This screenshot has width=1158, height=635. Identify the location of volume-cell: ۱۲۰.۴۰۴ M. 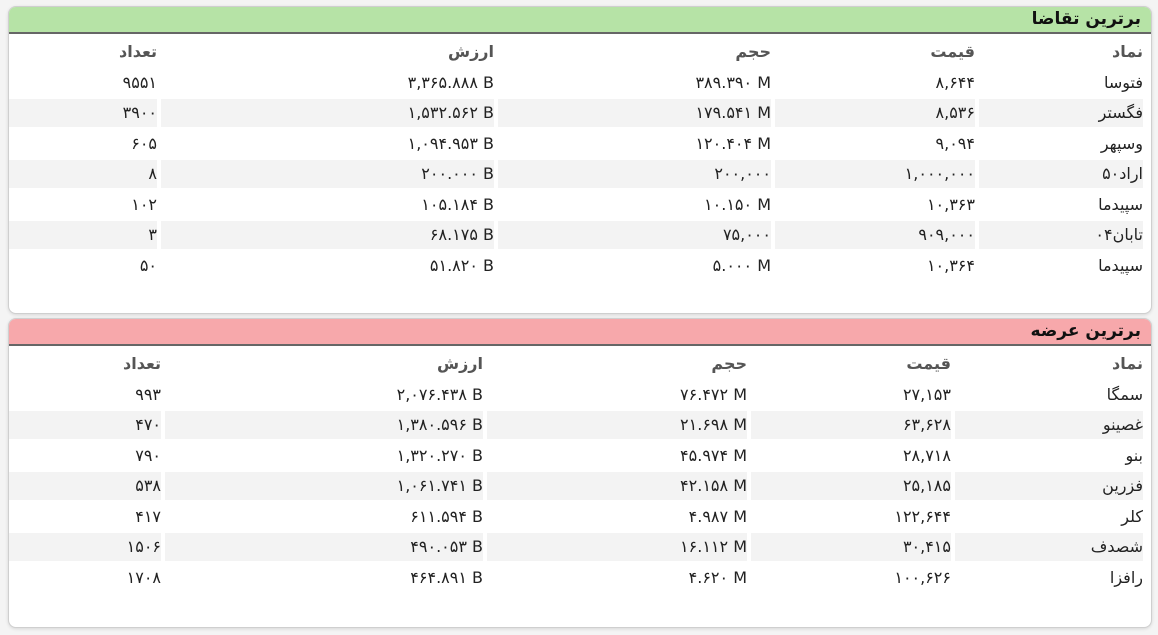
(733, 143).